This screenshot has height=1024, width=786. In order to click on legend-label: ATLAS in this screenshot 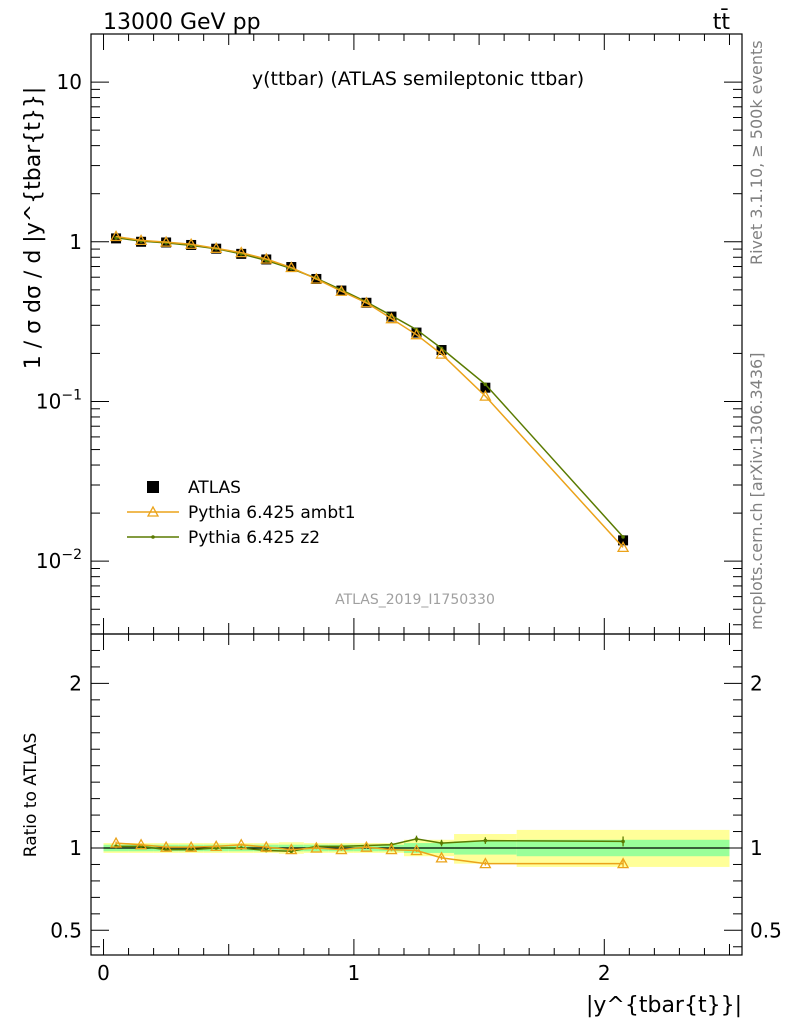, I will do `click(214, 488)`.